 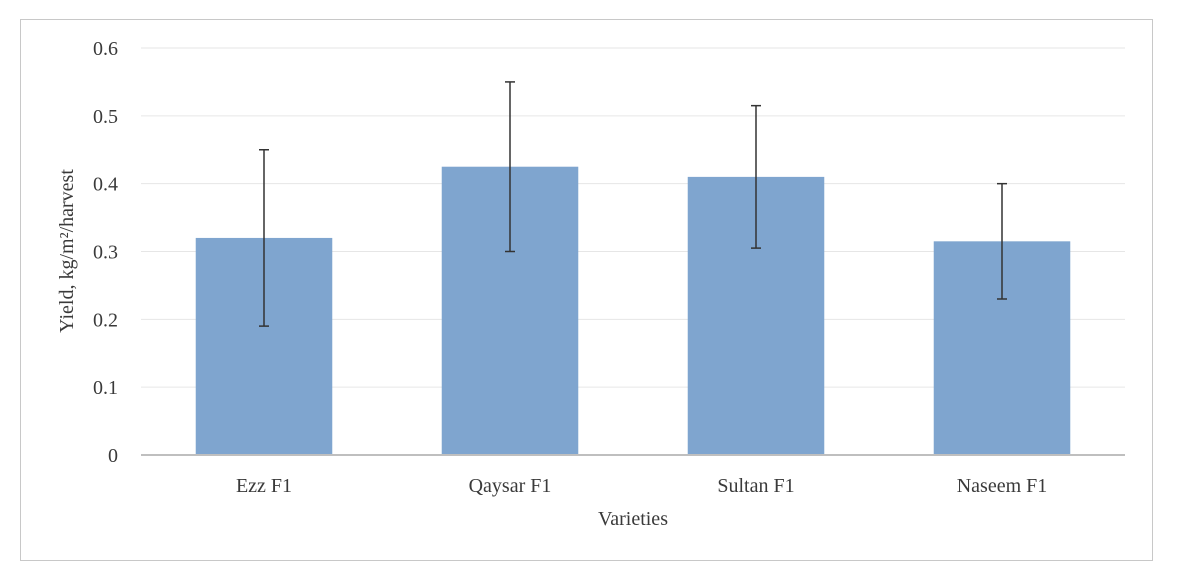 I want to click on x-tick-label: Naseem F1, so click(x=1002, y=486).